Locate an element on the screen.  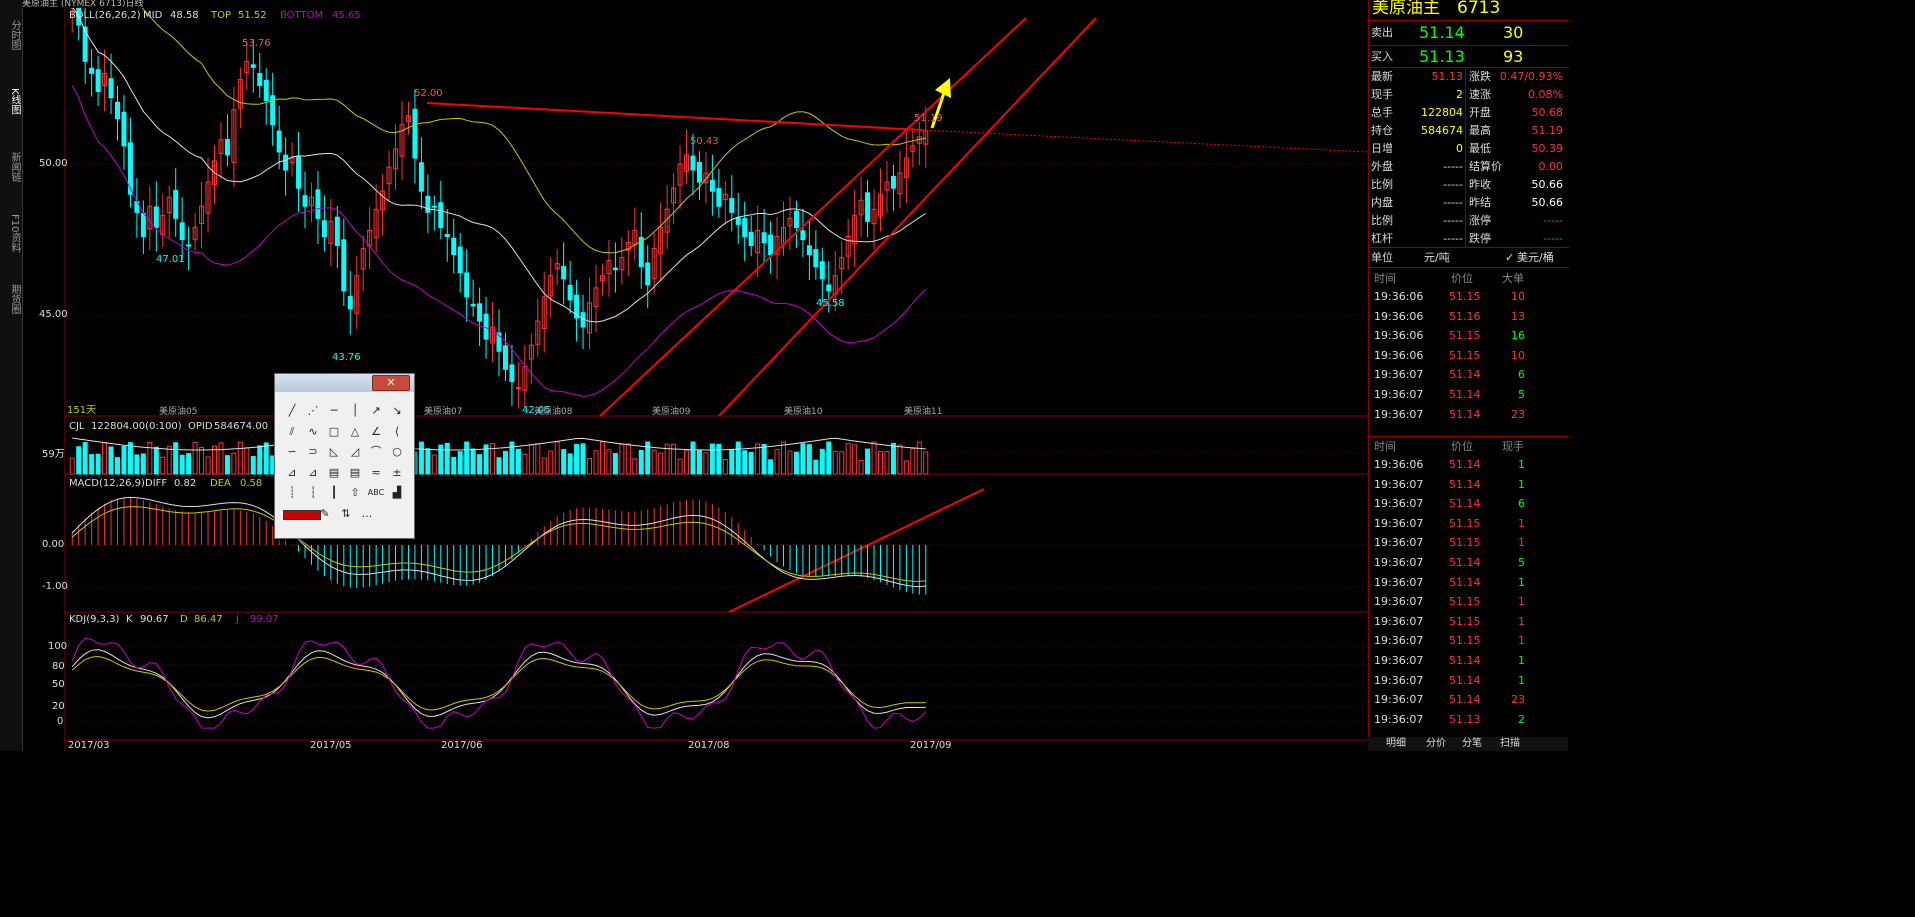
price-annotation: 50.43 is located at coordinates (704, 141).